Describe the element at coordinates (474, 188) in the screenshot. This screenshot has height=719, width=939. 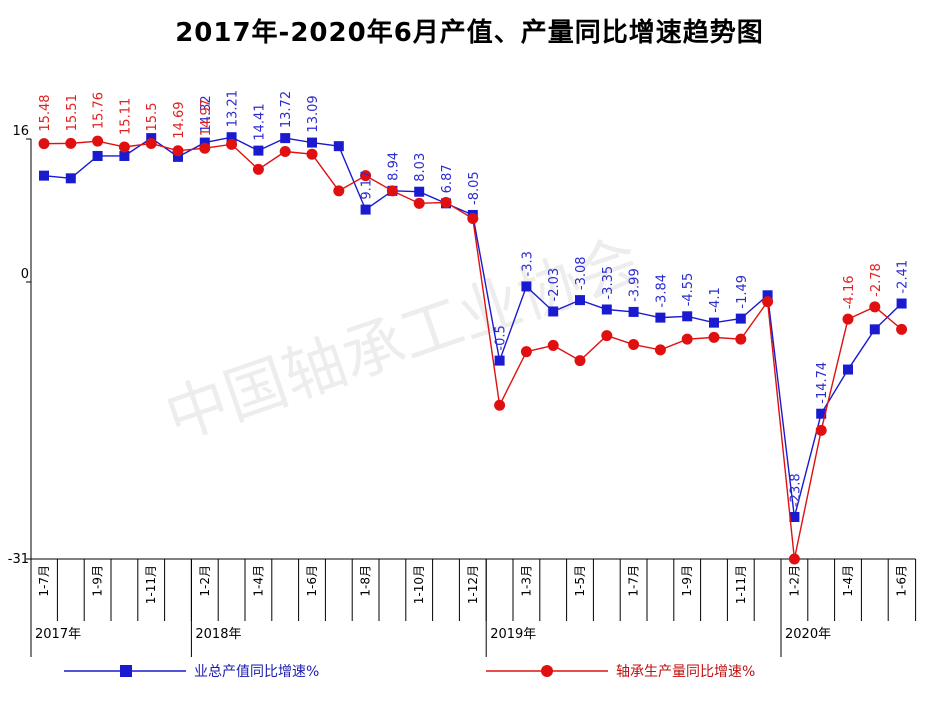
I see `data-label: -8.05` at that location.